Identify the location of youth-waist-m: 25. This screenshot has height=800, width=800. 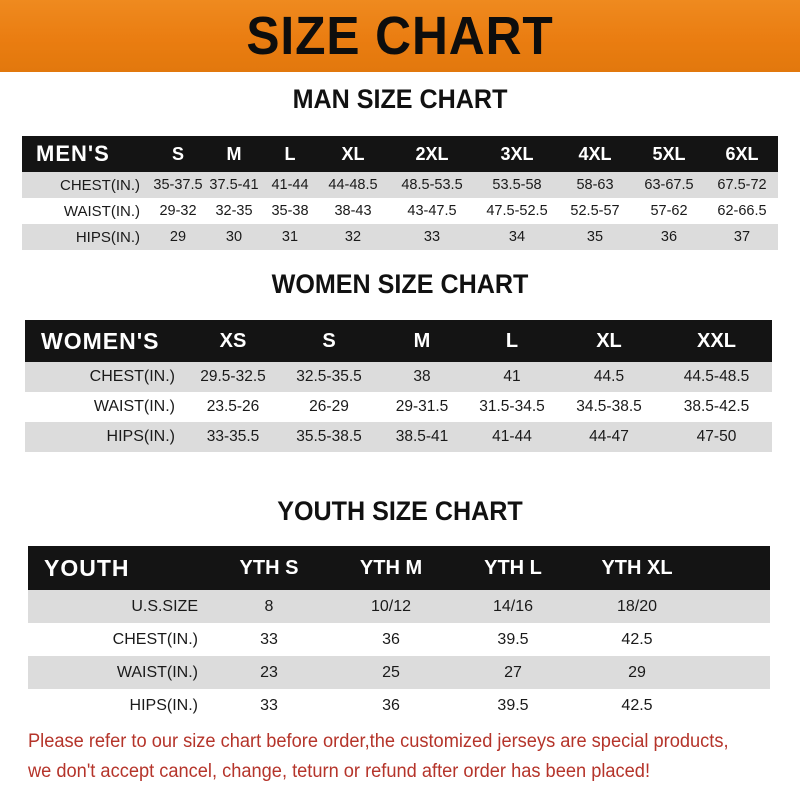
(391, 672).